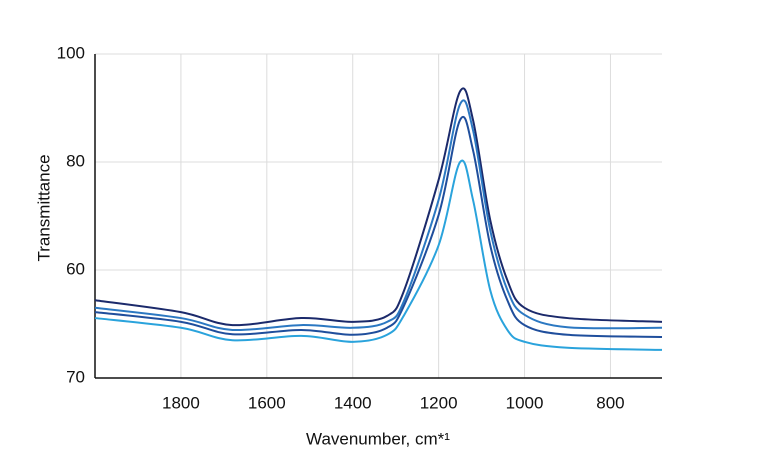 The image size is (768, 470). What do you see at coordinates (610, 402) in the screenshot?
I see `x-tick-label: 800` at bounding box center [610, 402].